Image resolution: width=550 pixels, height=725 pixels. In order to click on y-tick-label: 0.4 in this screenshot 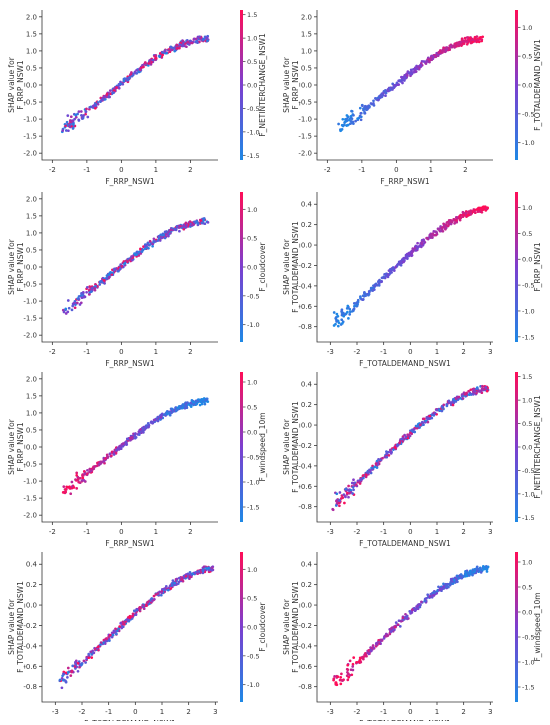, I will do `click(307, 385)`.